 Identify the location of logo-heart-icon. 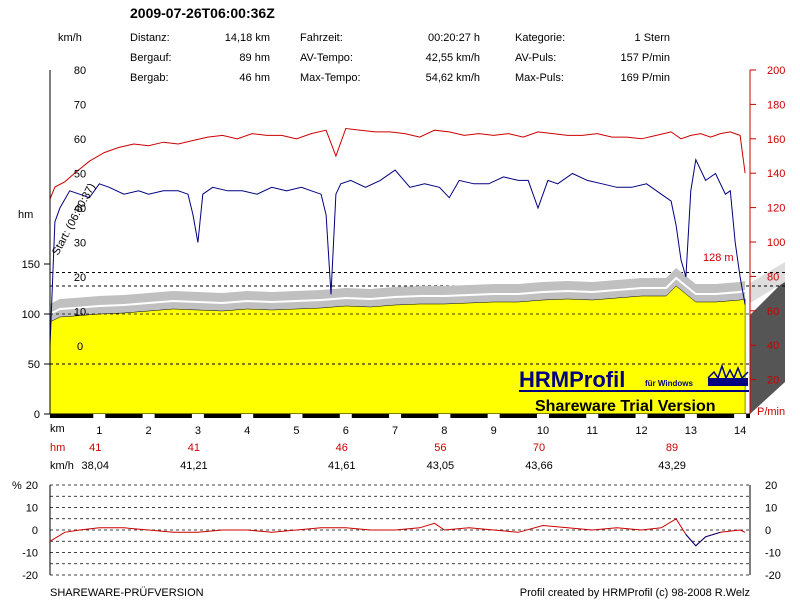
(728, 374).